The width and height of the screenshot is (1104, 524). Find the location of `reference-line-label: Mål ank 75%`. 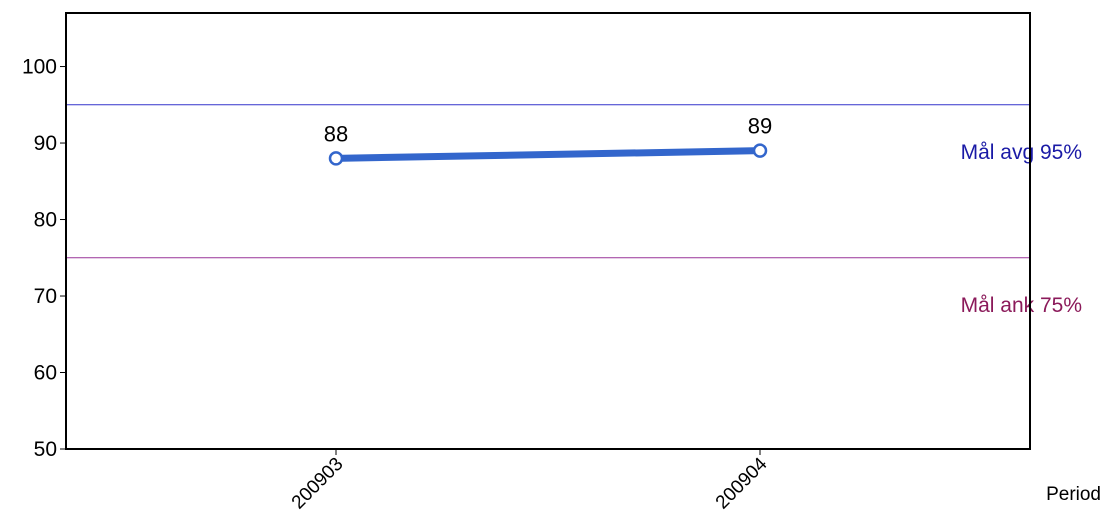

reference-line-label: Mål ank 75% is located at coordinates (1021, 305).